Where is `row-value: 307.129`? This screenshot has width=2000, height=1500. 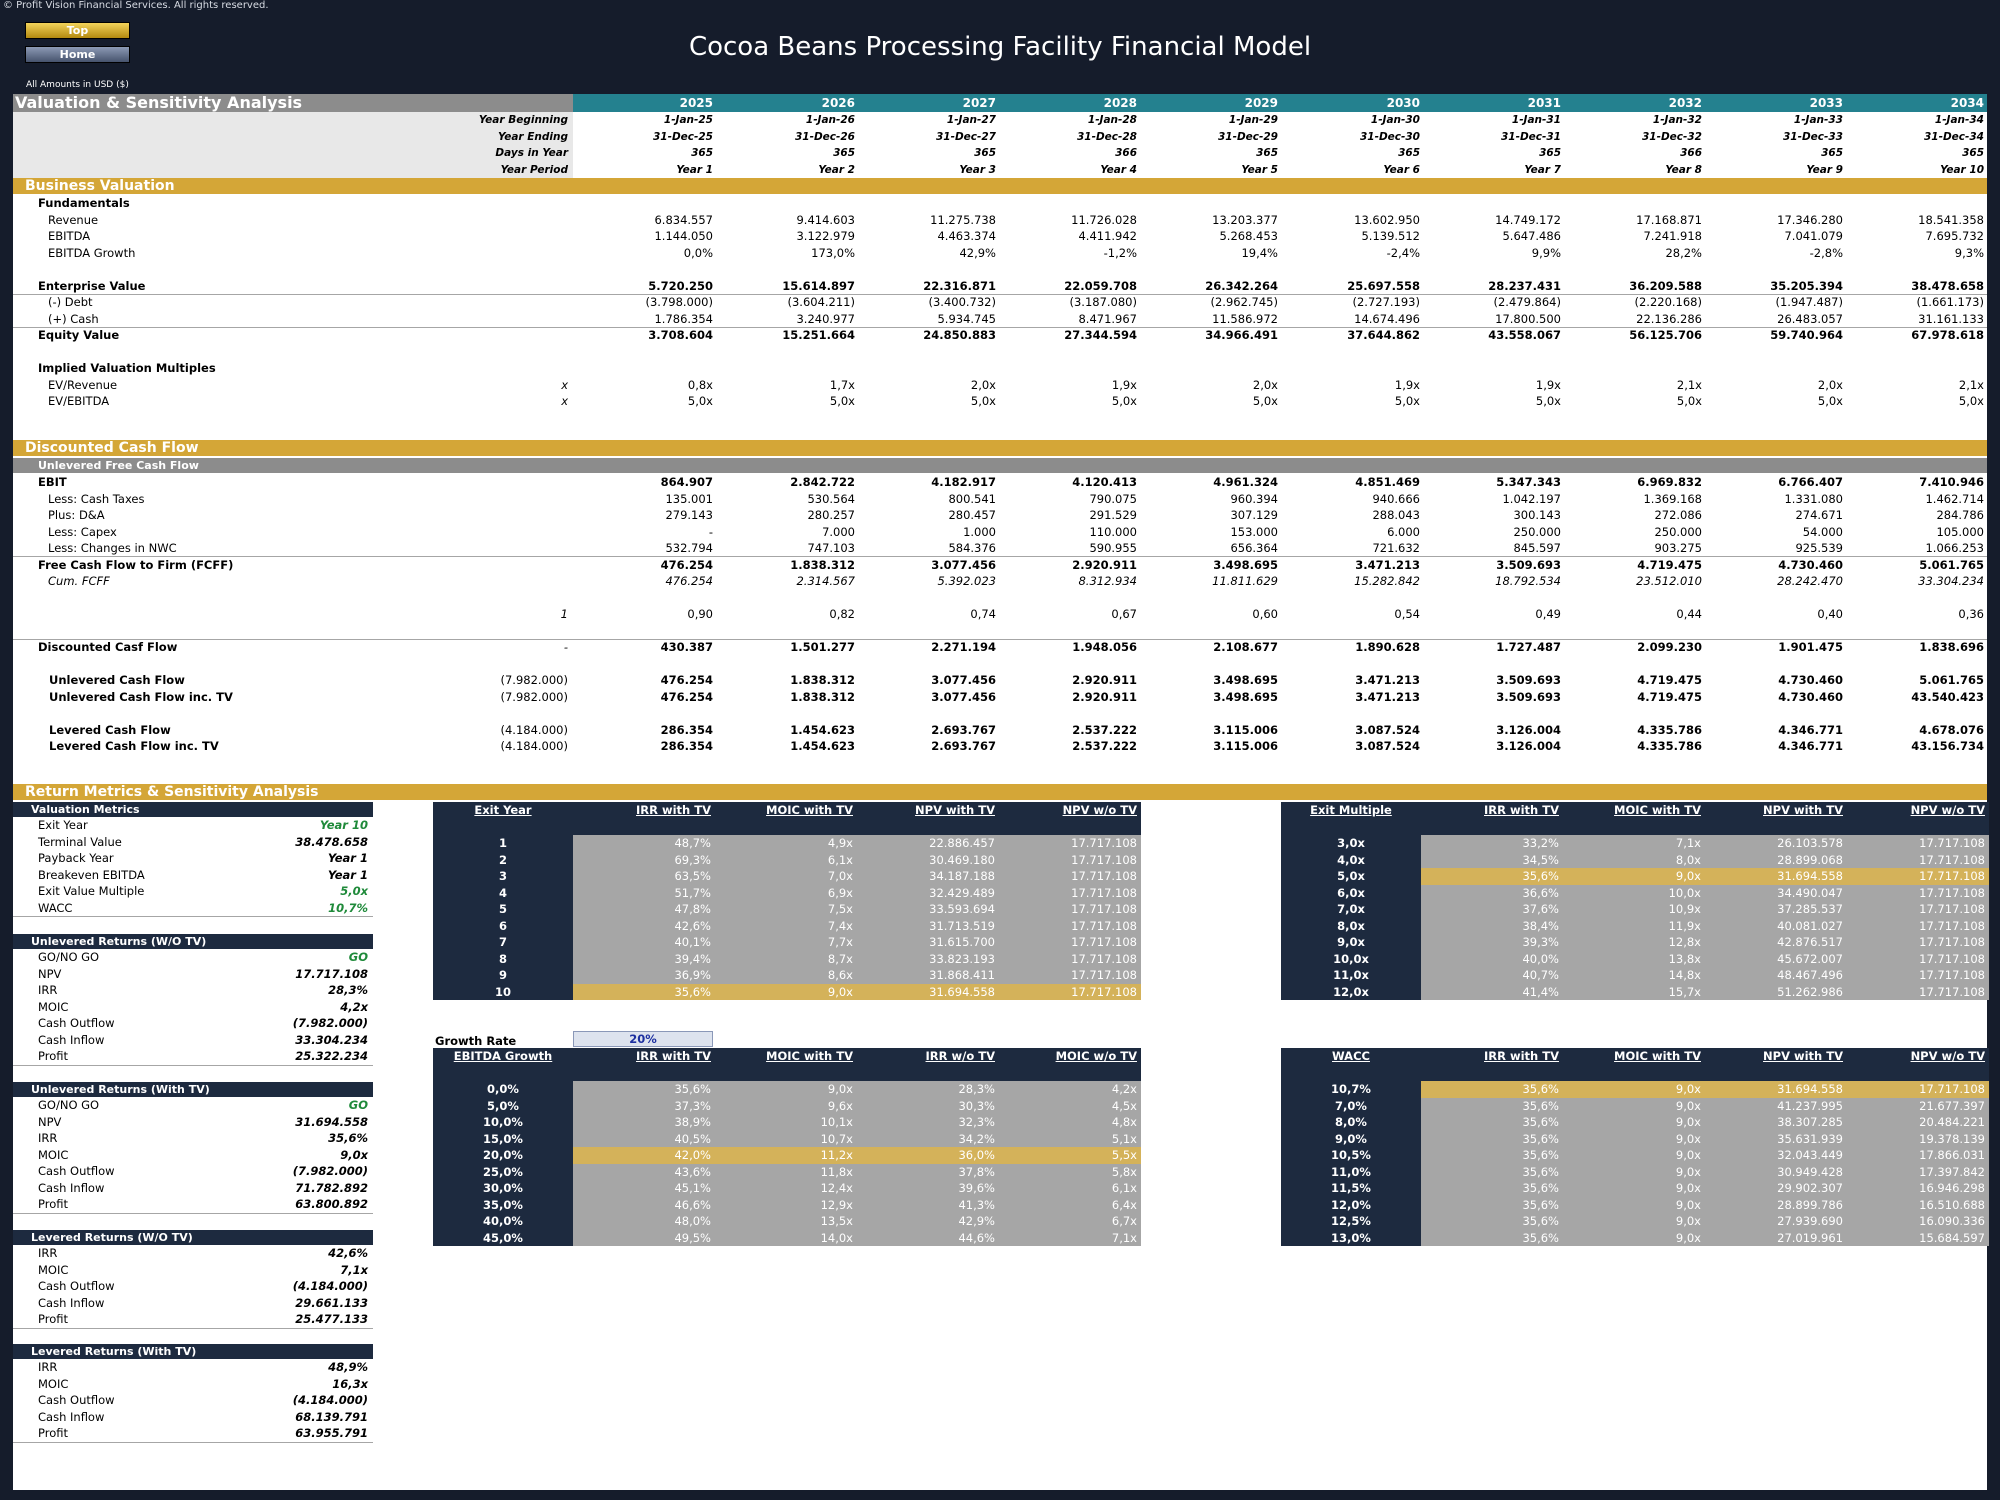
row-value: 307.129 is located at coordinates (1254, 515).